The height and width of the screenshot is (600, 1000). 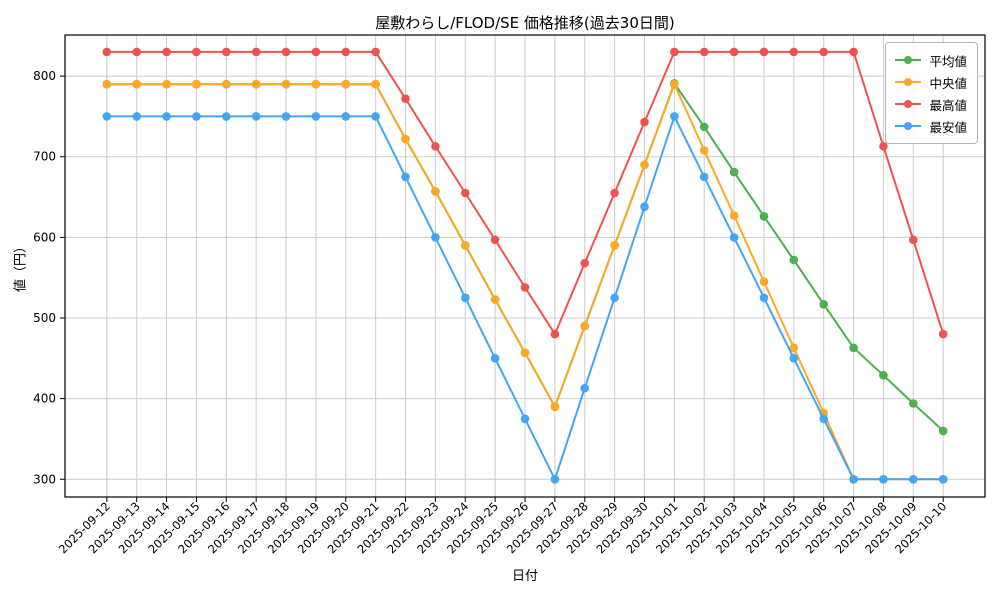 What do you see at coordinates (948, 61) in the screenshot?
I see `legend-label-average: 平均値` at bounding box center [948, 61].